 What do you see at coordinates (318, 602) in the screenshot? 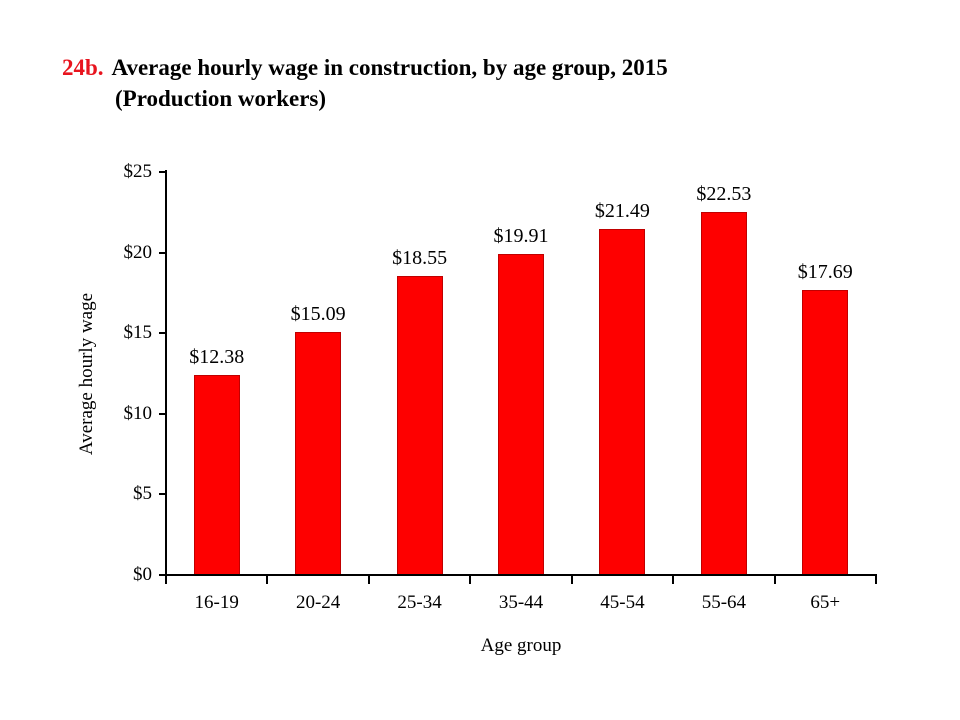
I see `x-tick-label: 20-24` at bounding box center [318, 602].